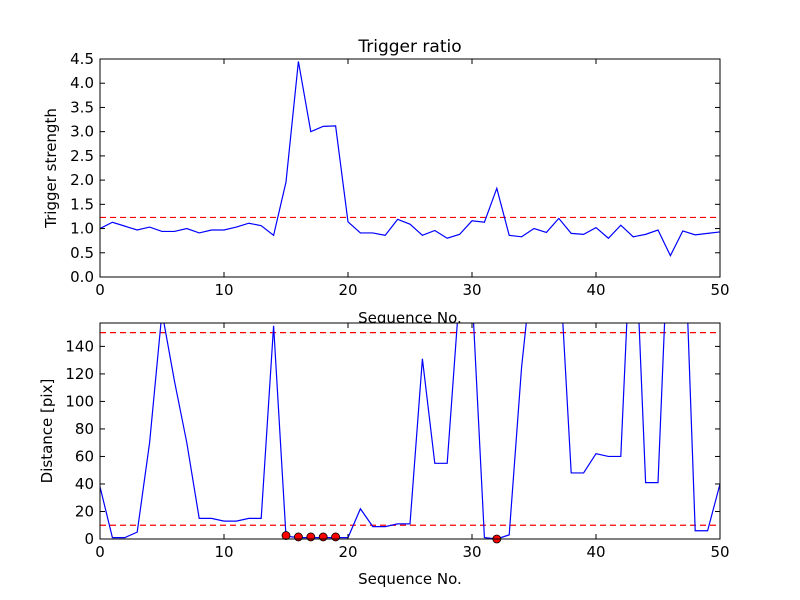 Image resolution: width=800 pixels, height=600 pixels. I want to click on y-tick-label: 2.5, so click(82, 156).